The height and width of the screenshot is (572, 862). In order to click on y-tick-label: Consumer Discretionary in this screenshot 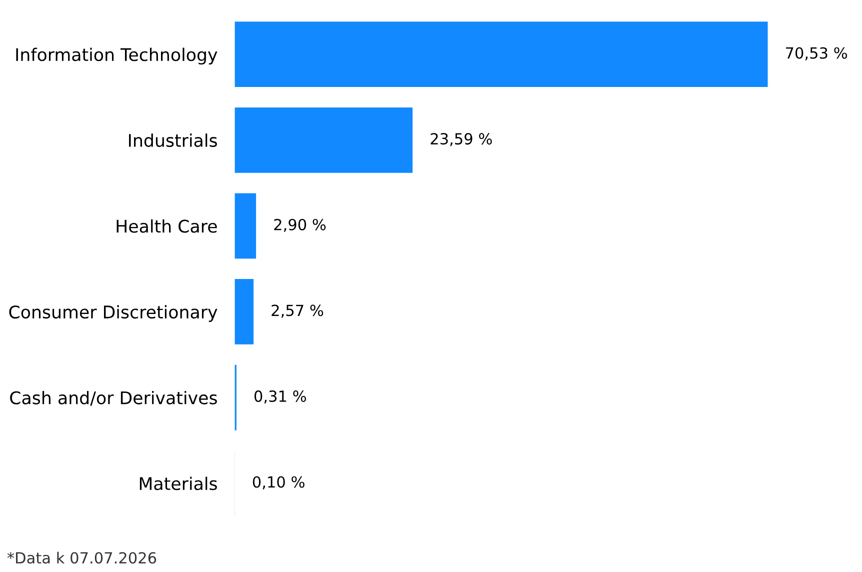, I will do `click(113, 313)`.